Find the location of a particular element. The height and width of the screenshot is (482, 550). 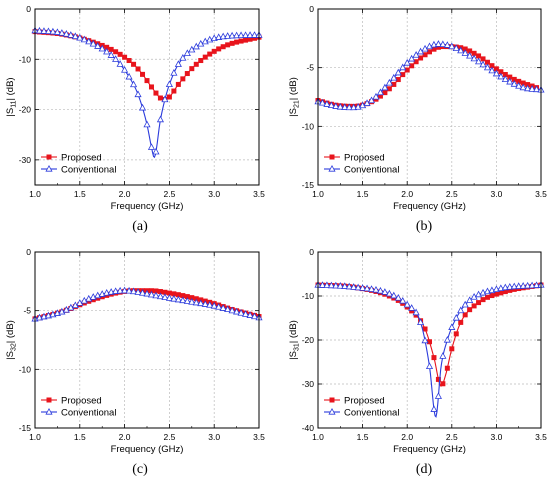

y-axis-label-end: | (dB) is located at coordinates (293, 88).